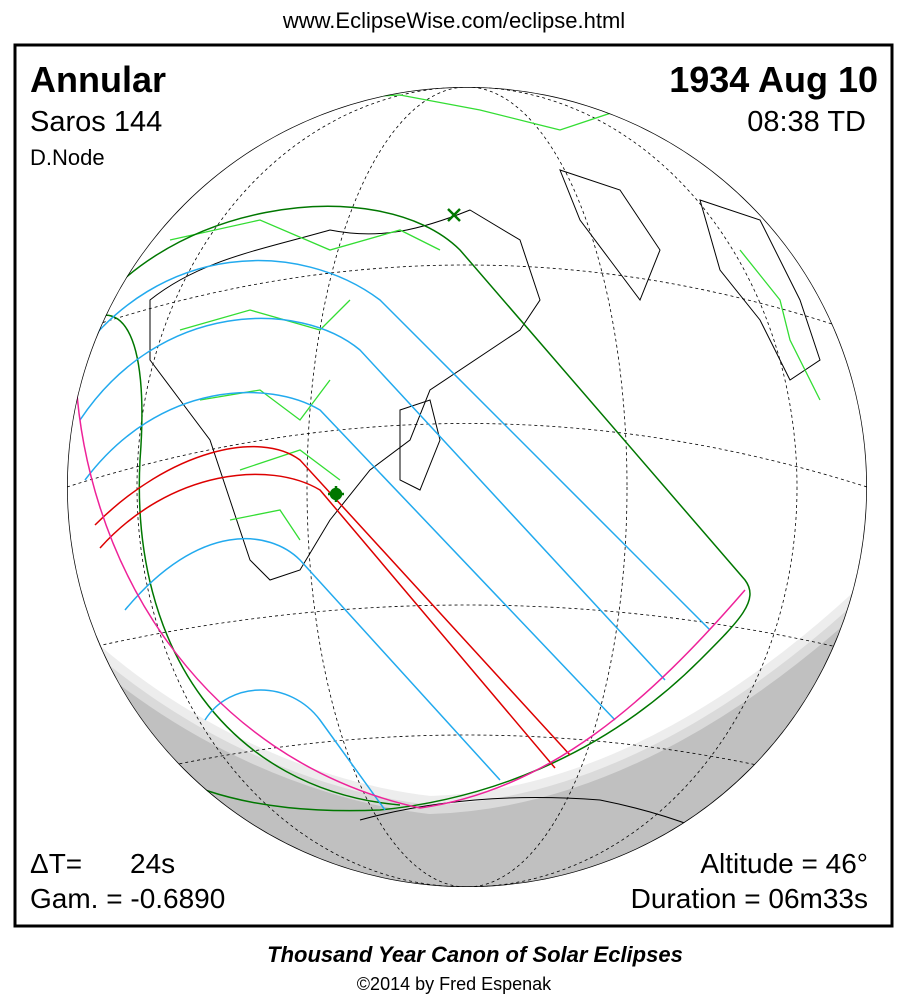  I want to click on url: www.EclipseWise.com/eclipse.html, so click(453, 20).